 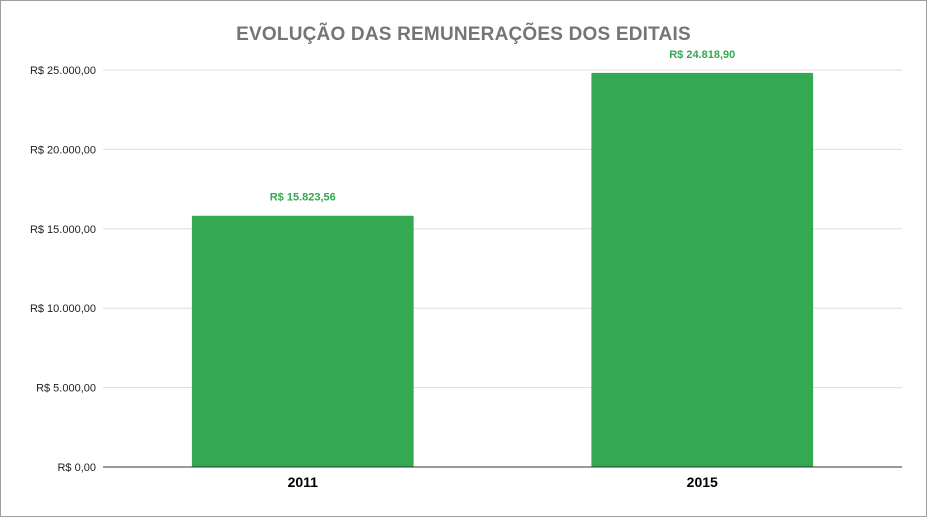 I want to click on chart-title: EVOLUÇÃO DAS REMUNERAÇÕES DOS EDITAIS, so click(x=463, y=34).